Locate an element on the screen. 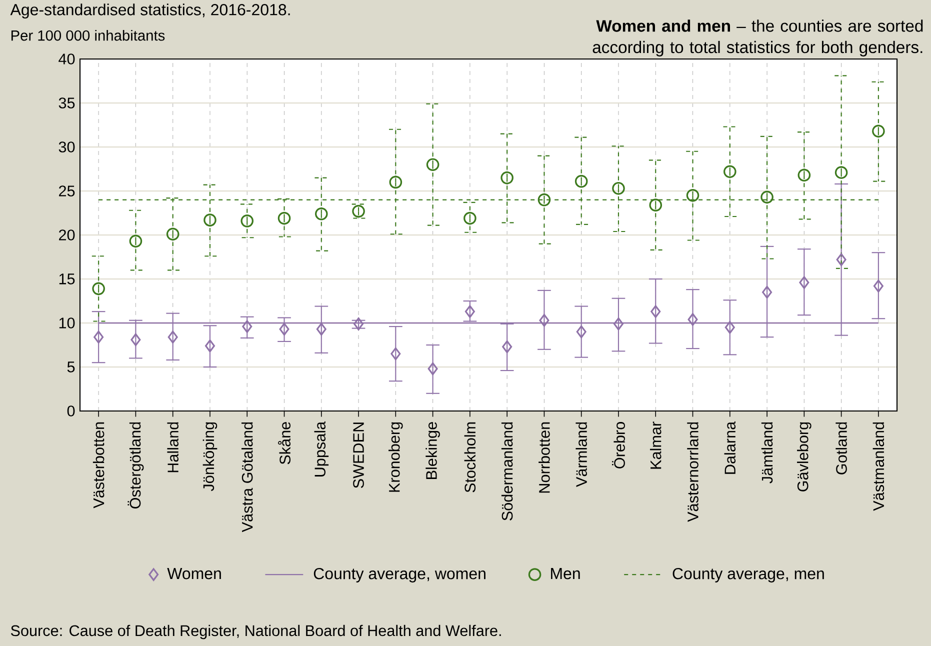 The image size is (931, 646). x-tick-label: Kalmar is located at coordinates (656, 445).